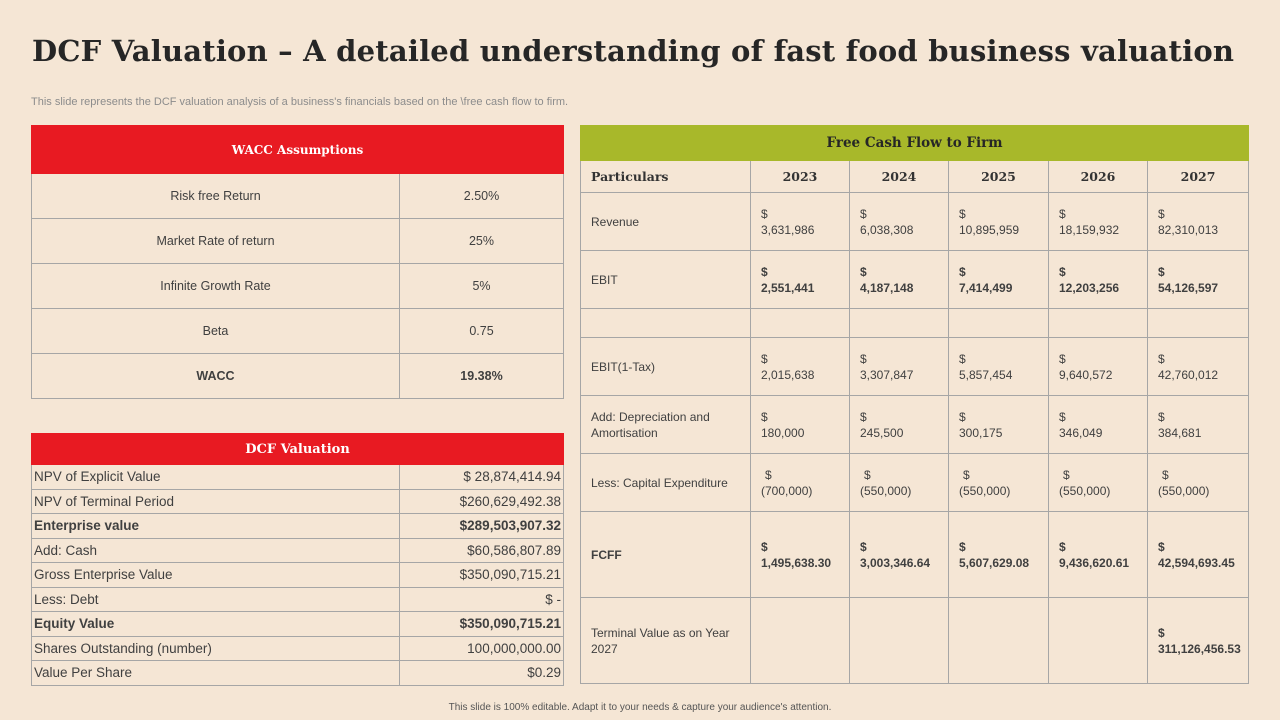 This screenshot has height=720, width=1280. I want to click on row-label: EBIT, so click(665, 279).